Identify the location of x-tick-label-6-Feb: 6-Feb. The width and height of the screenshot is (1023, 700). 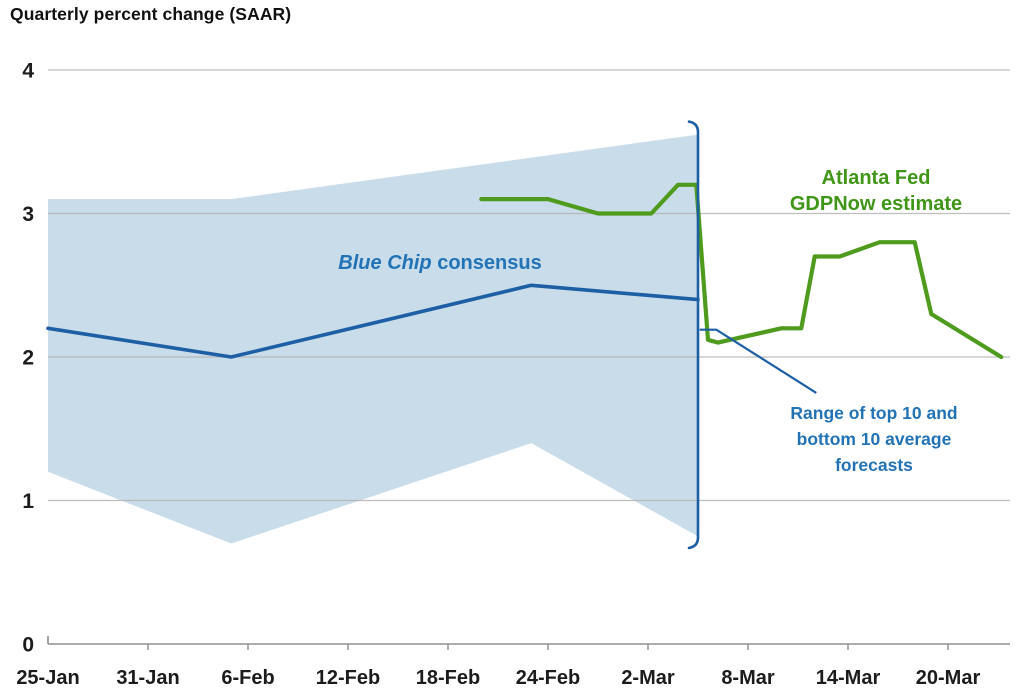
(247, 678).